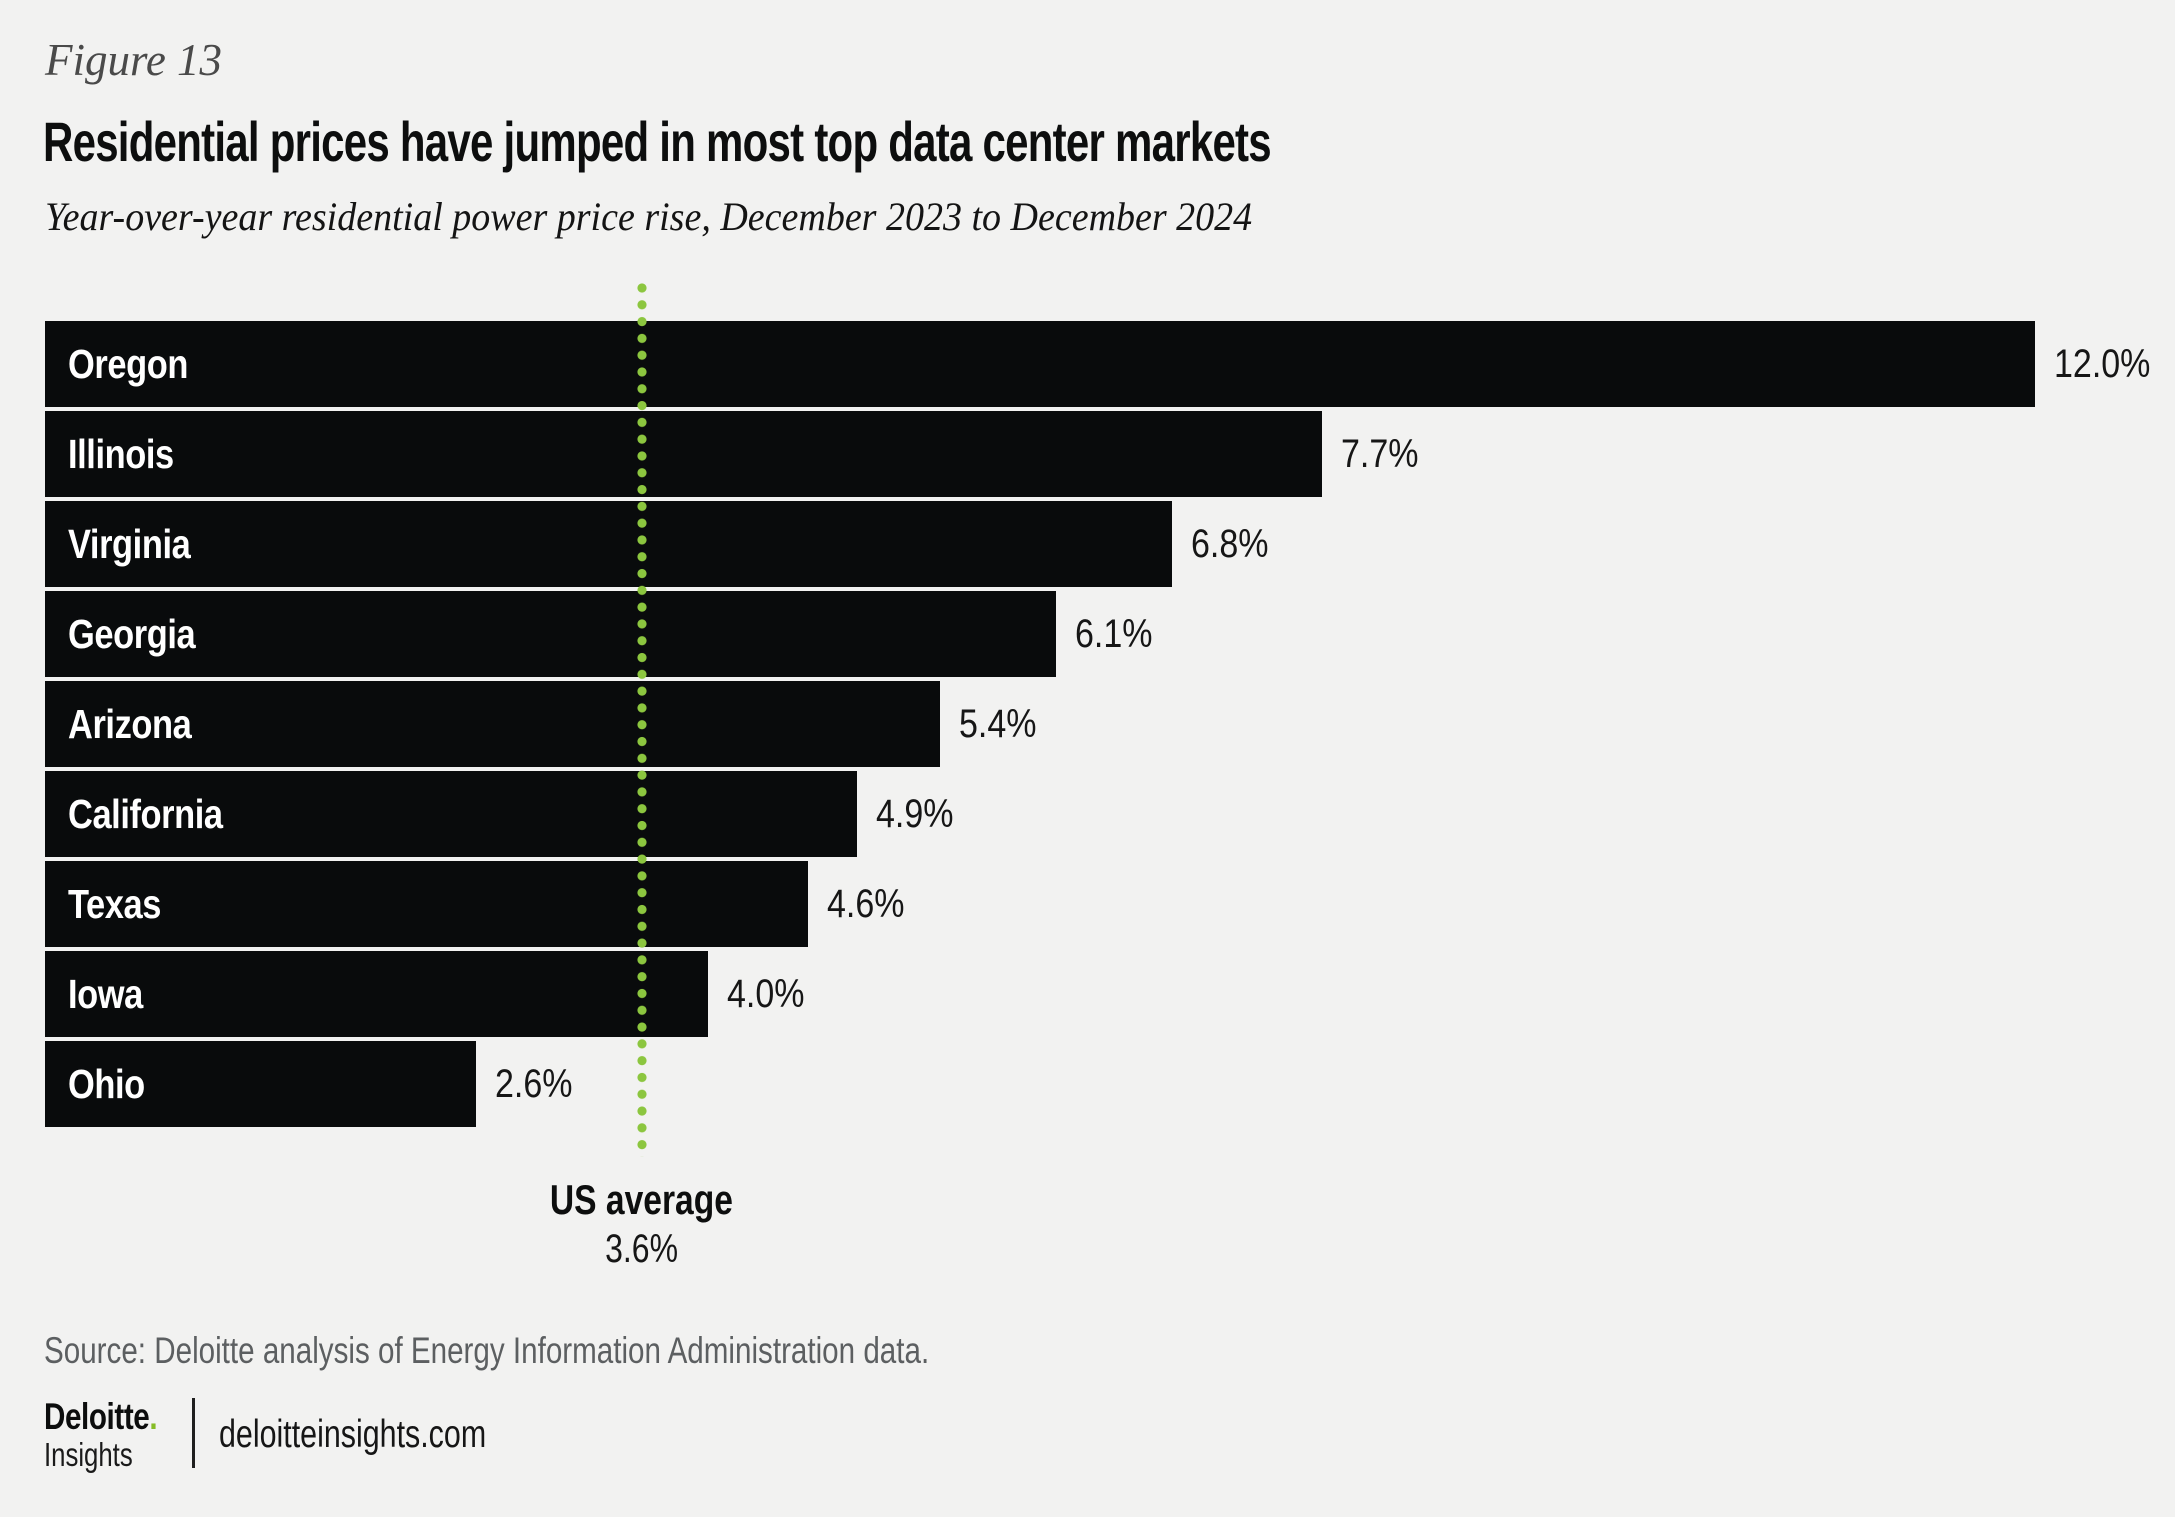  Describe the element at coordinates (865, 904) in the screenshot. I see `bar-value-label: 4.6%` at that location.